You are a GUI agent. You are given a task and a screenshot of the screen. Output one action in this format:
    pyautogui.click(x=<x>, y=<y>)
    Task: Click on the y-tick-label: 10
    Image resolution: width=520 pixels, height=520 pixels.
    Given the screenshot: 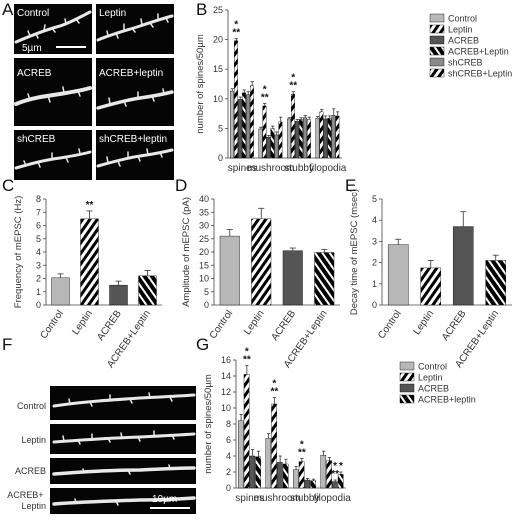 What is the action you would take?
    pyautogui.click(x=204, y=279)
    